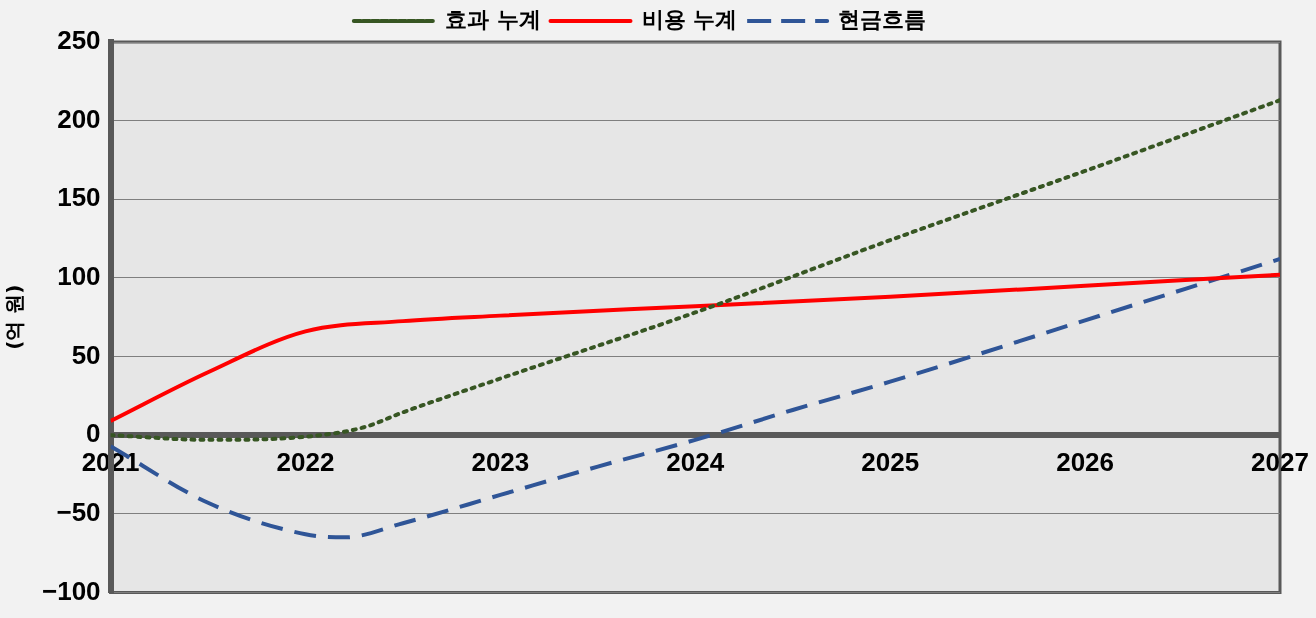  Describe the element at coordinates (79, 276) in the screenshot. I see `y-tick-label: 100` at that location.